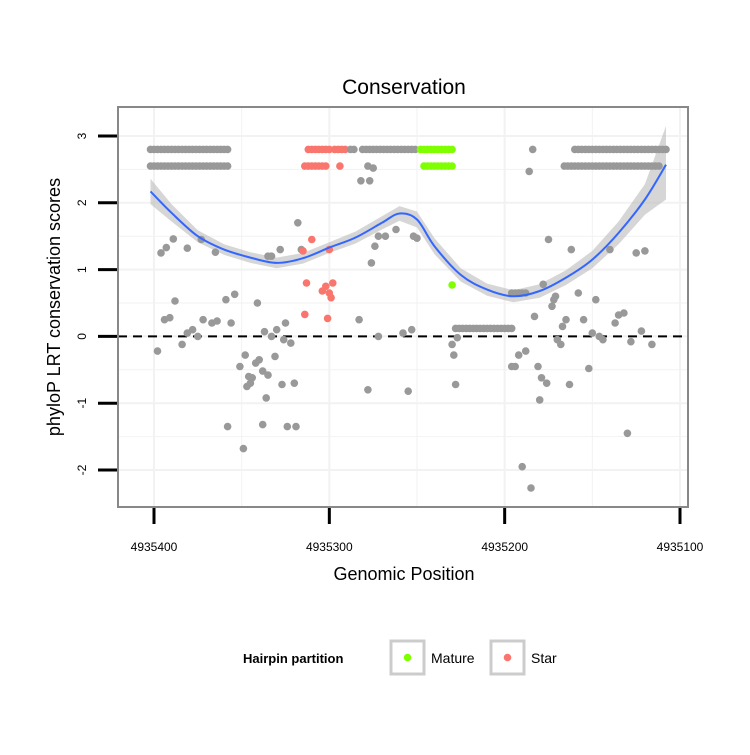  I want to click on legend-item-mature: Mature, so click(432, 657).